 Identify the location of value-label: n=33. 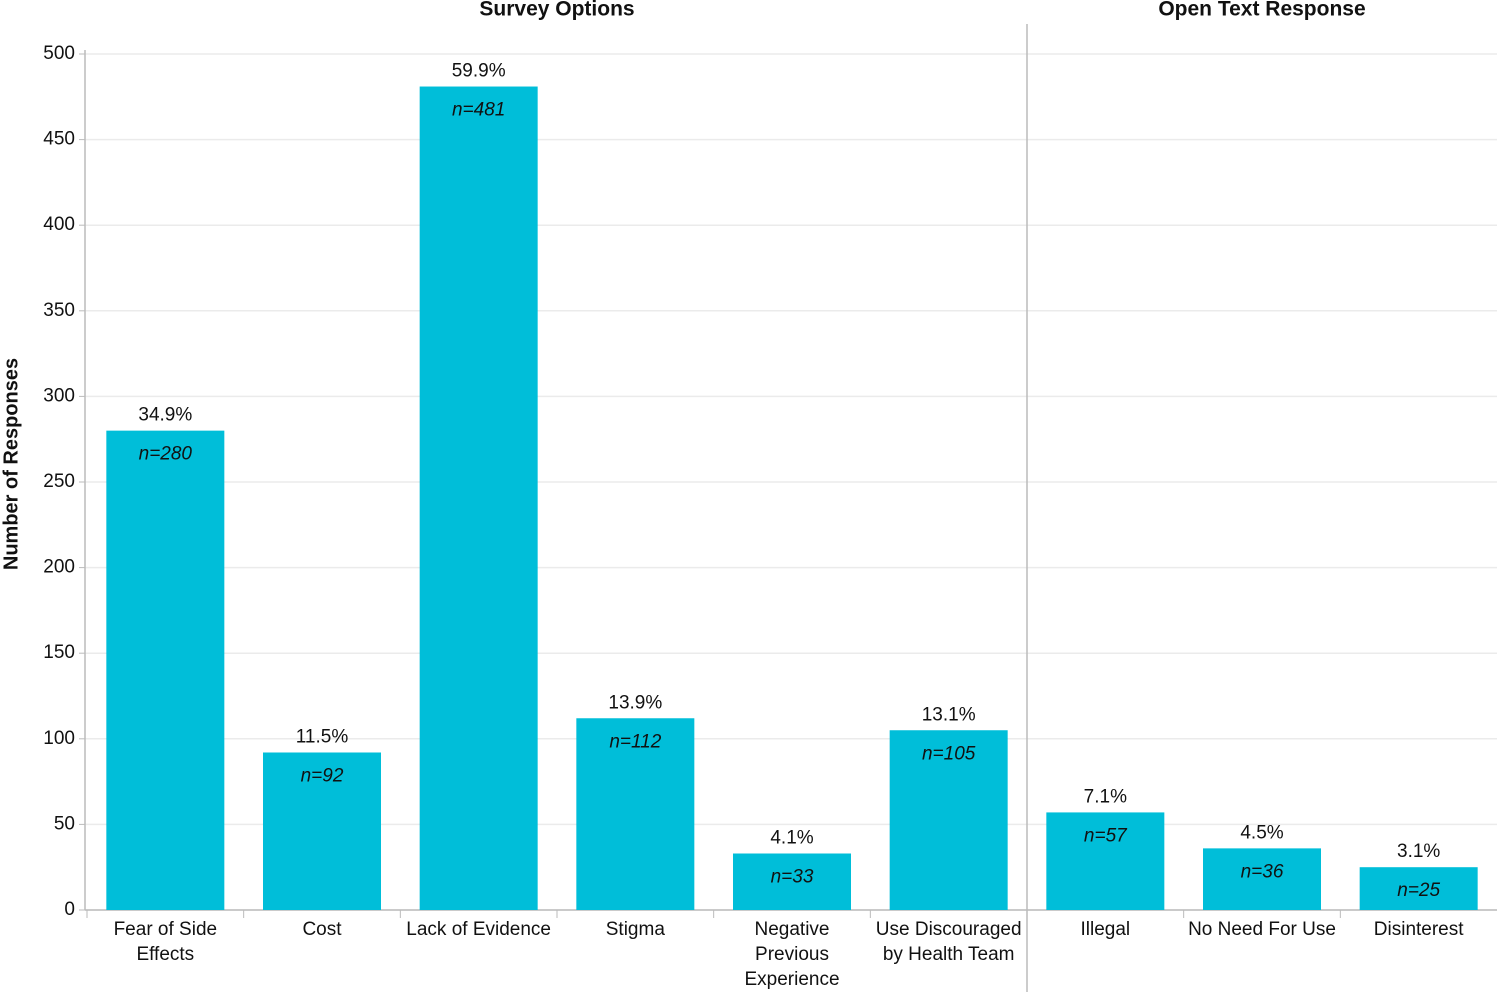
(792, 877).